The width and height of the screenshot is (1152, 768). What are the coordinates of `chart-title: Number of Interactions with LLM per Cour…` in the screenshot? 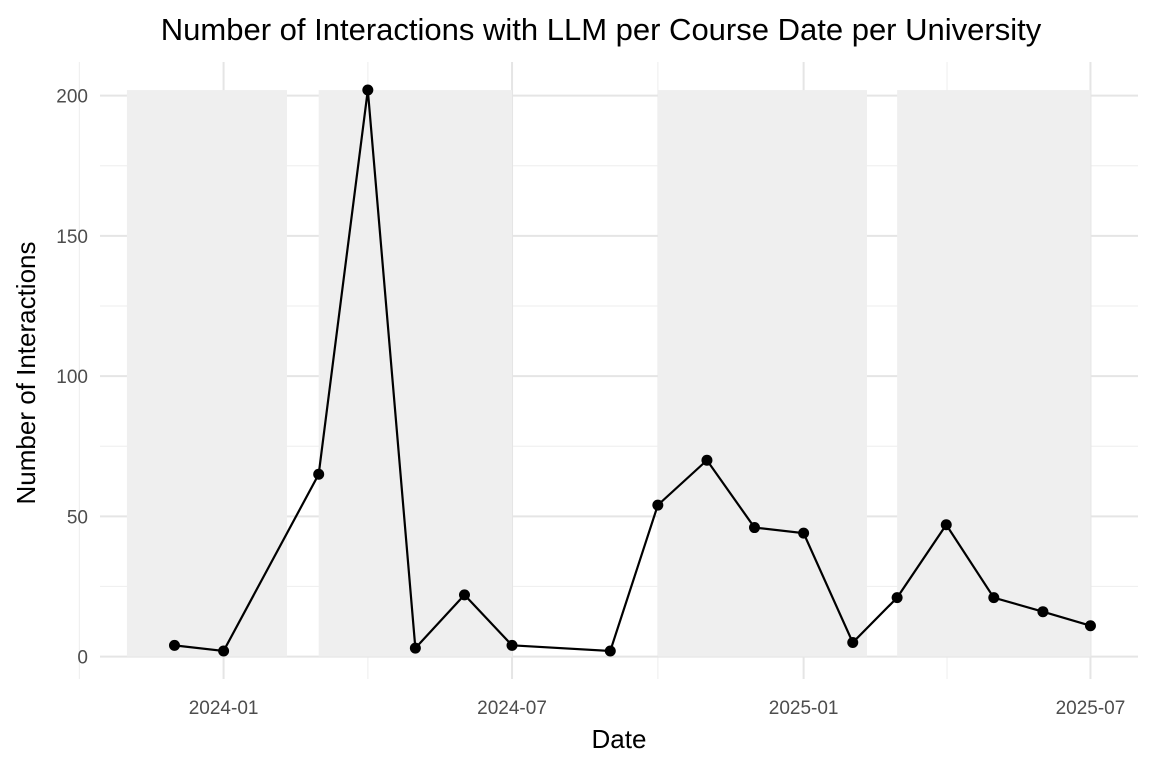 It's located at (601, 29).